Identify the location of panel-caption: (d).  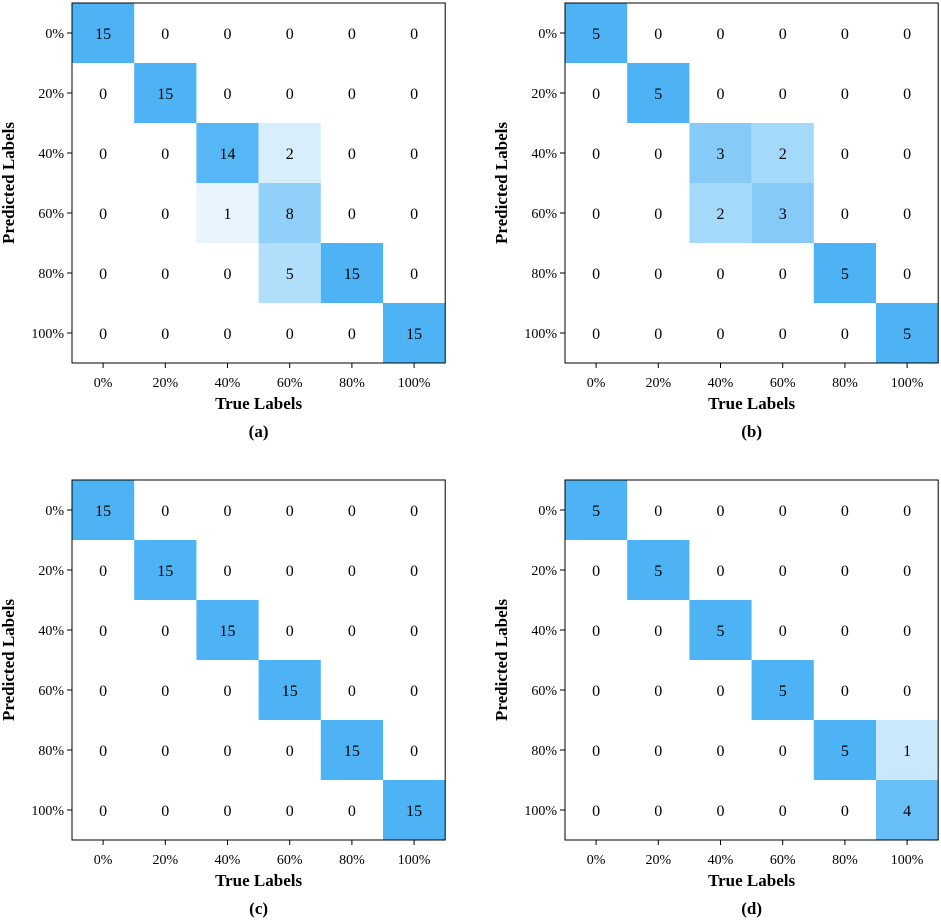
(751, 908).